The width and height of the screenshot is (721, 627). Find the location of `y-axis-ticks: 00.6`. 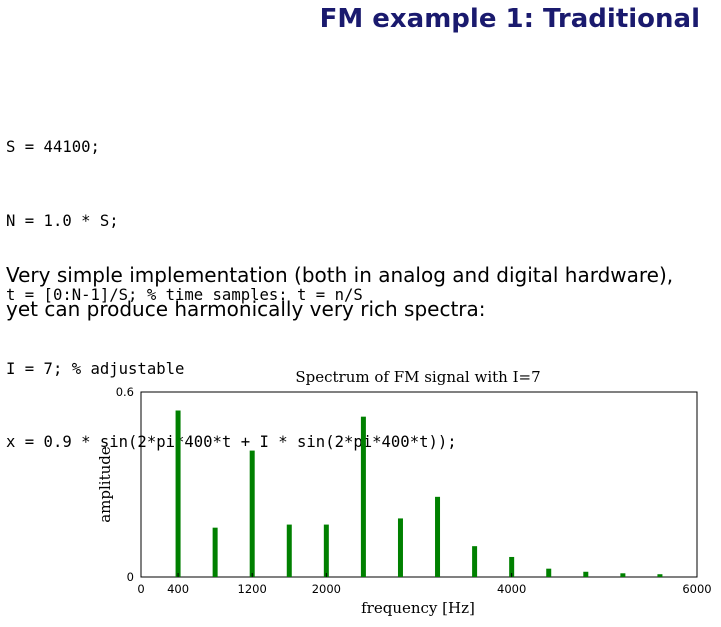

y-axis-ticks: 00.6 is located at coordinates (130, 484).